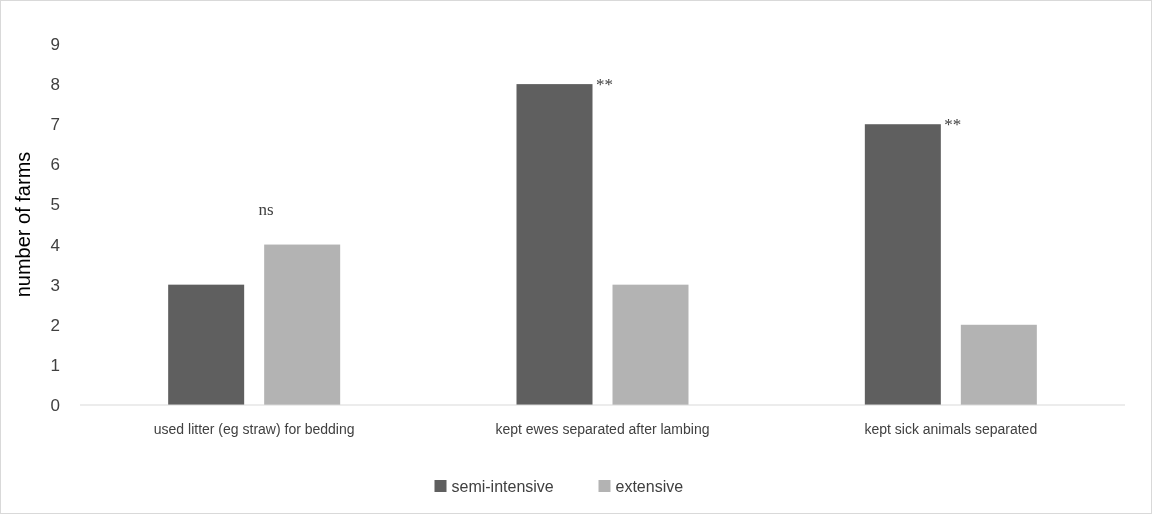  Describe the element at coordinates (266, 209) in the screenshot. I see `annotation: ns` at that location.